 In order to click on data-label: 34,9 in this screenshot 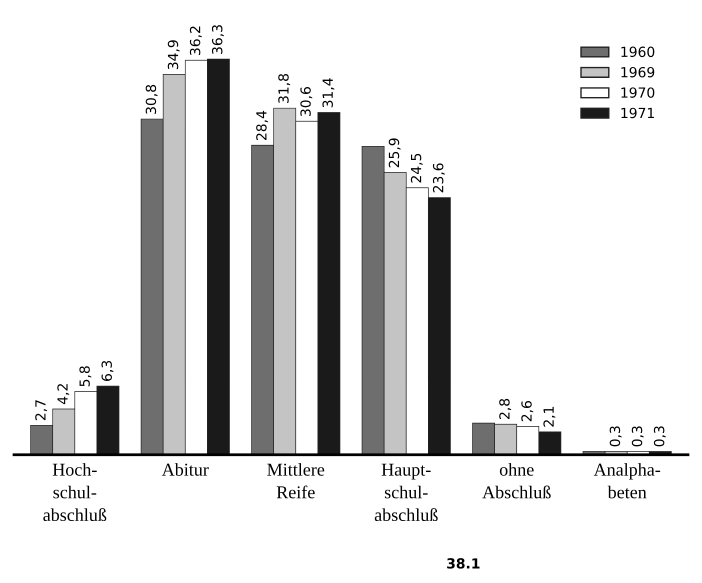, I will do `click(174, 55)`.